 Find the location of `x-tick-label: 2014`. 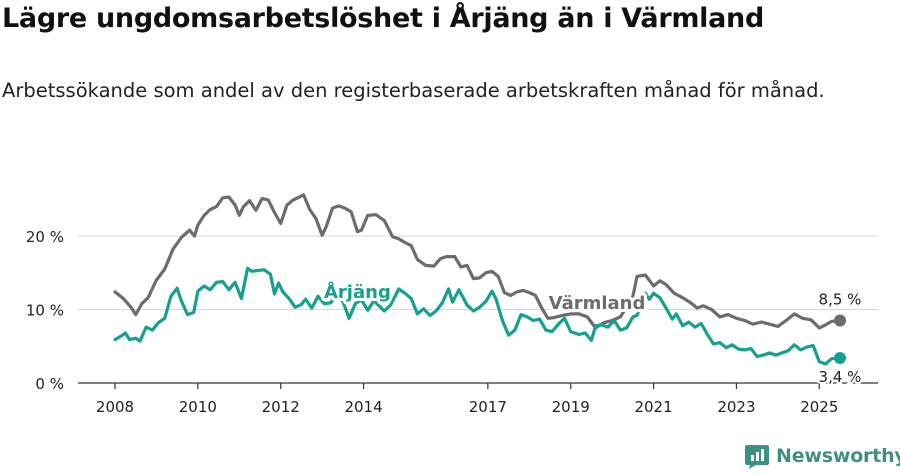

x-tick-label: 2014 is located at coordinates (363, 407).